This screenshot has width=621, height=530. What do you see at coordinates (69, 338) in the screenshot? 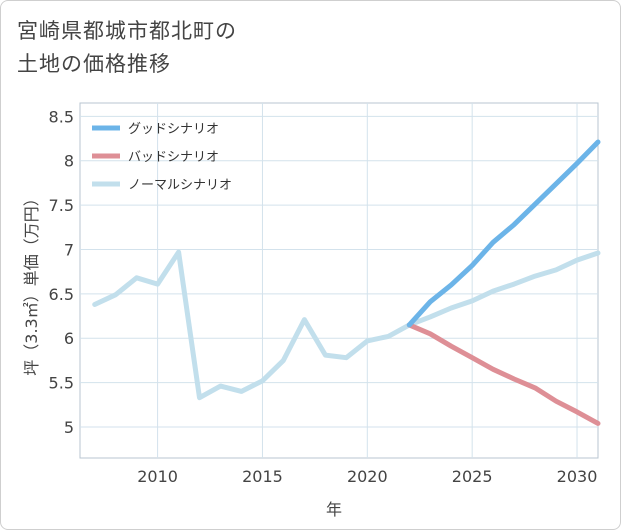
I see `y-tick-label: 6` at bounding box center [69, 338].